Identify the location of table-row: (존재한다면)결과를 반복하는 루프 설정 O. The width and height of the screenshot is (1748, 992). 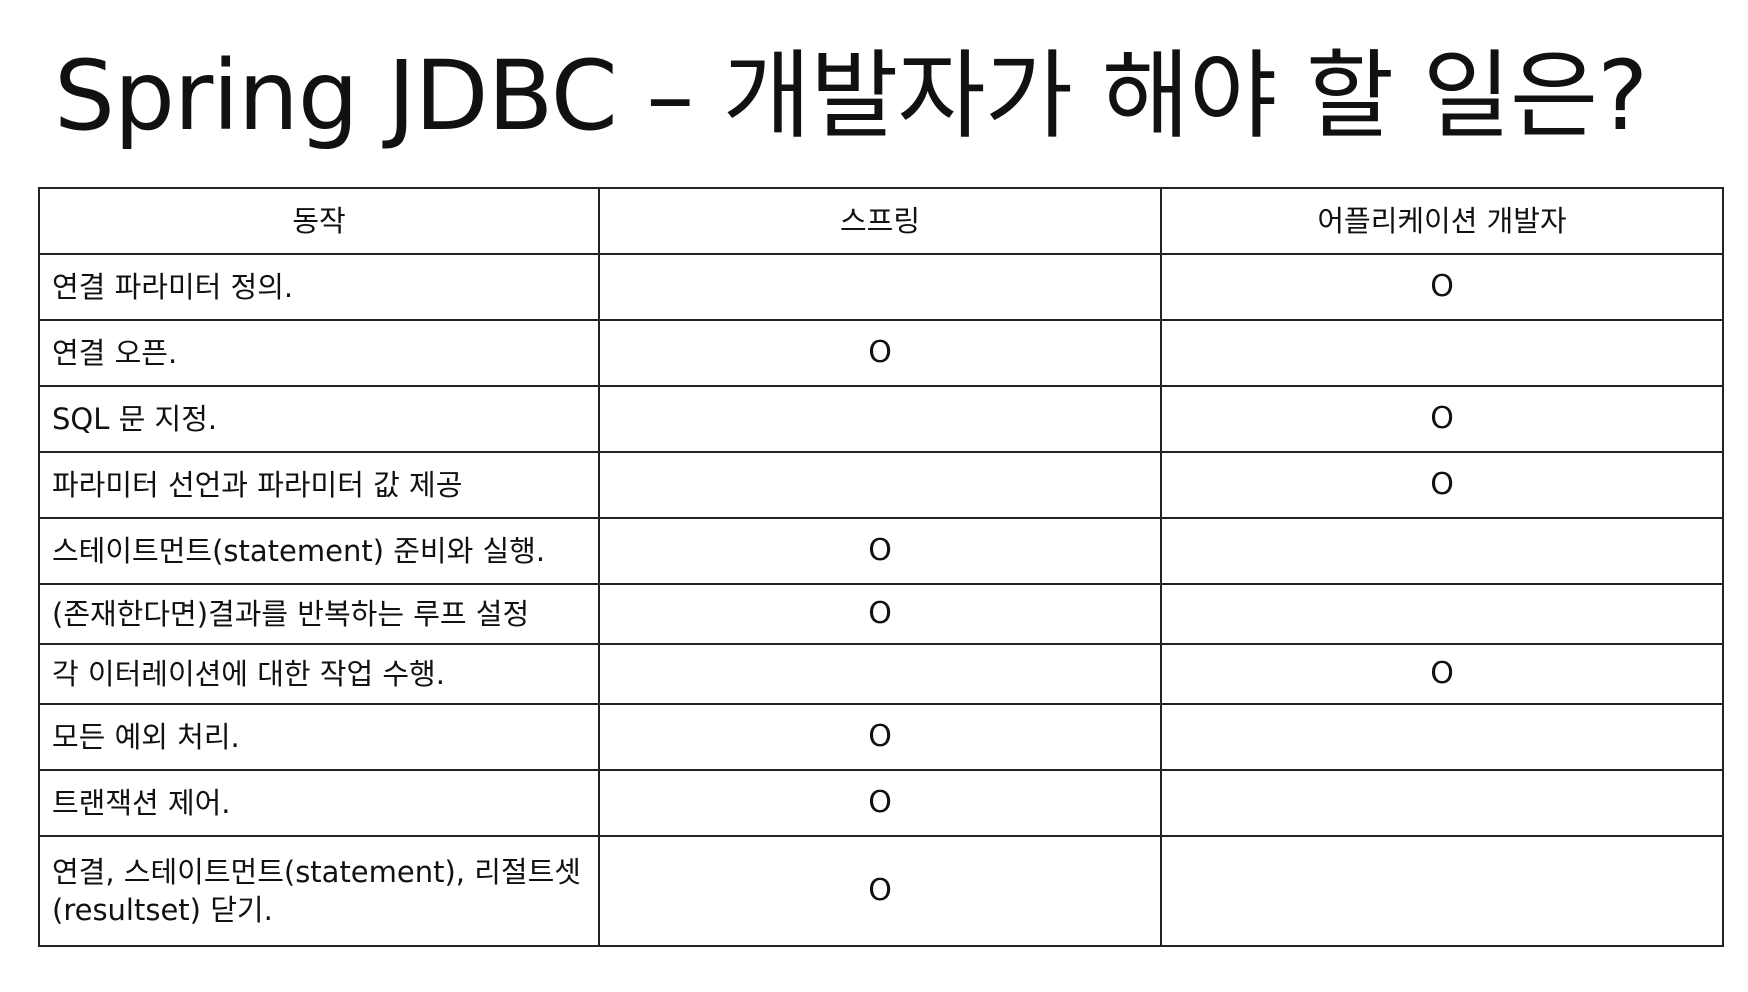
(881, 614).